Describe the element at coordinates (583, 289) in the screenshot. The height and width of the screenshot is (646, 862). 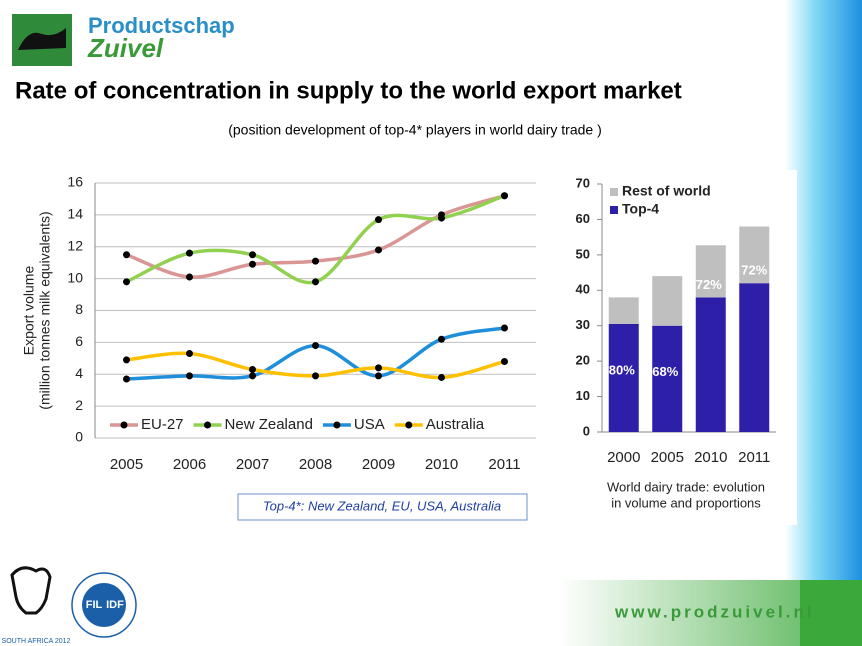
I see `y-tick-label: 40` at that location.